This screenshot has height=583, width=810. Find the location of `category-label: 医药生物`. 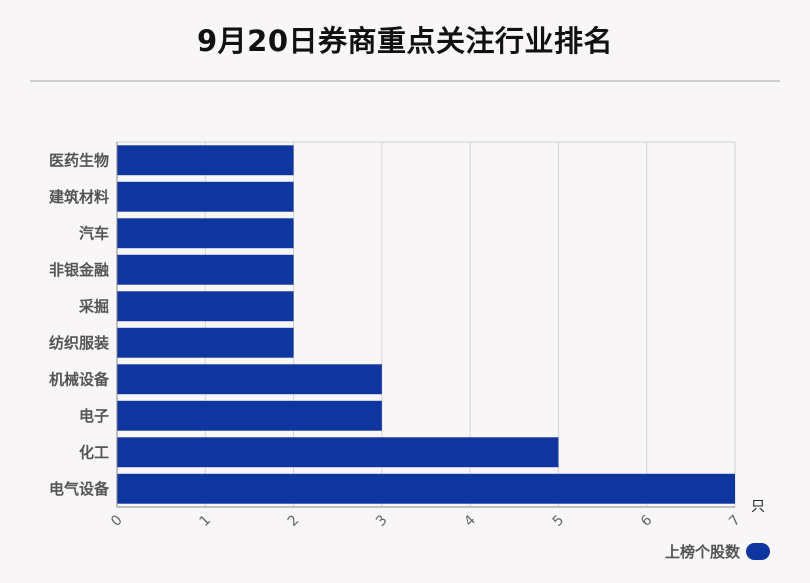

category-label: 医药生物 is located at coordinates (79, 160).